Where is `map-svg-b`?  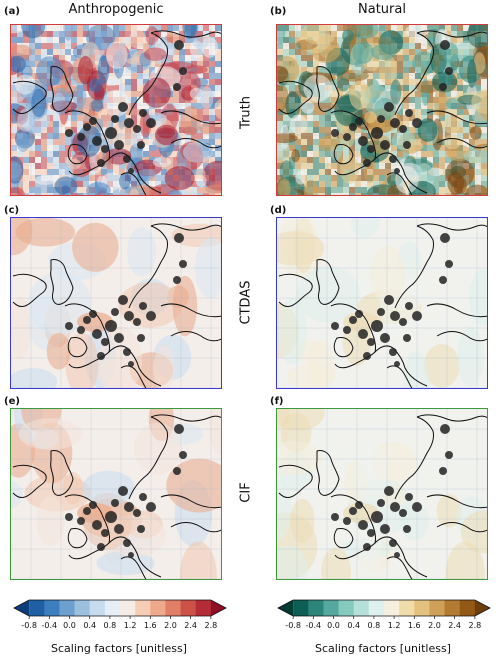 map-svg-b is located at coordinates (382, 110).